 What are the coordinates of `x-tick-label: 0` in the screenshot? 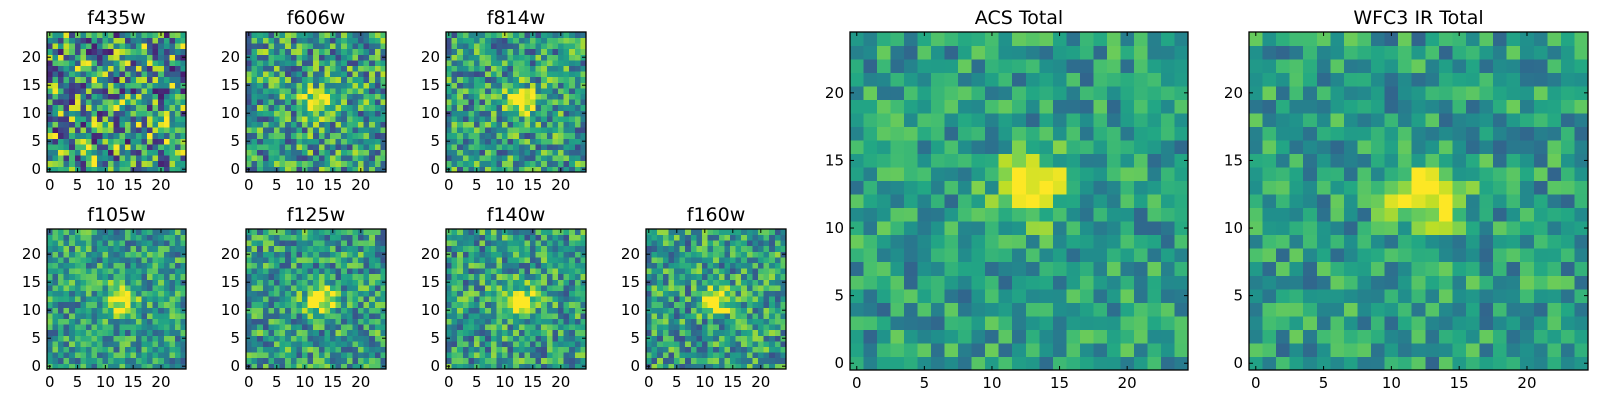 It's located at (649, 382).